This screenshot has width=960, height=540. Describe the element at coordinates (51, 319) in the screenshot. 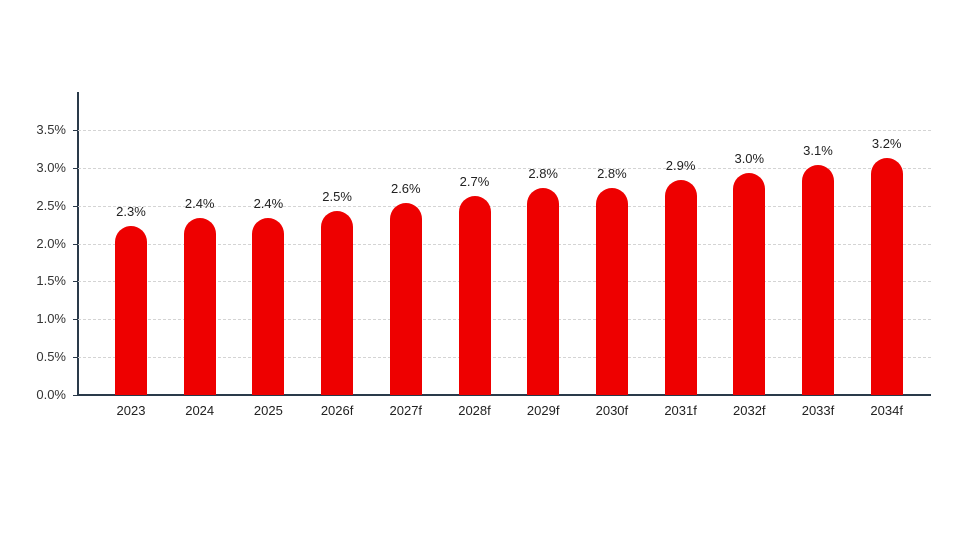

I see `y-tick-label: 1.0%` at that location.